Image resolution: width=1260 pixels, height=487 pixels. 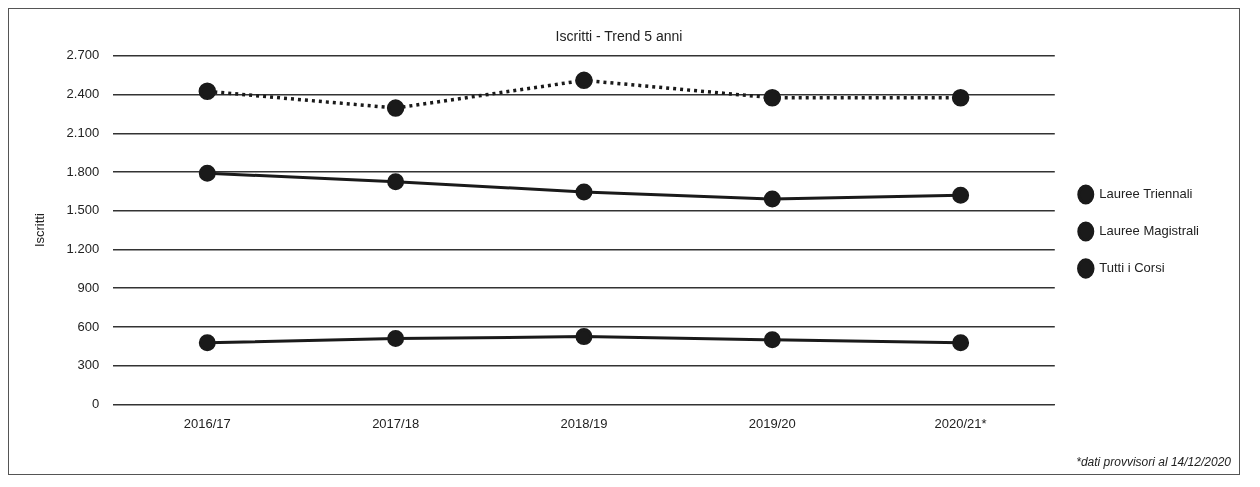 What do you see at coordinates (83, 171) in the screenshot?
I see `y-tick-label: 1.800` at bounding box center [83, 171].